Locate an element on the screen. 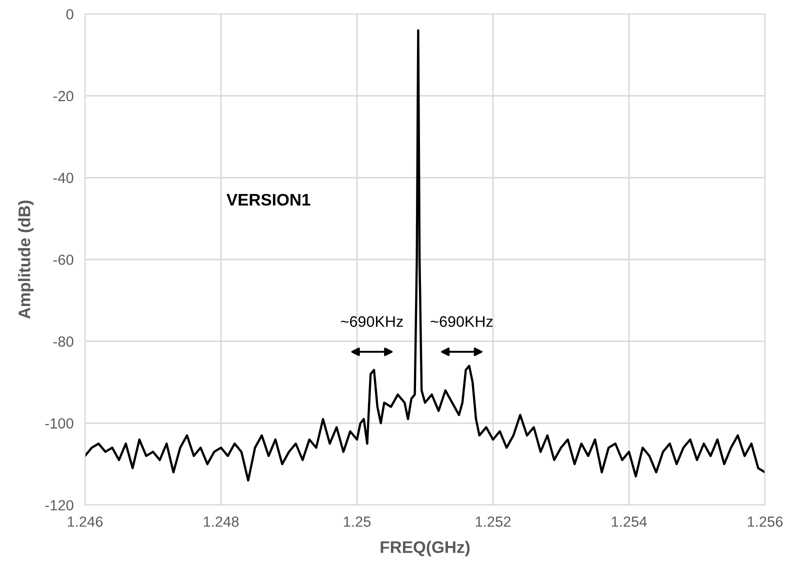  y-tick-label: -60 is located at coordinates (63, 259).